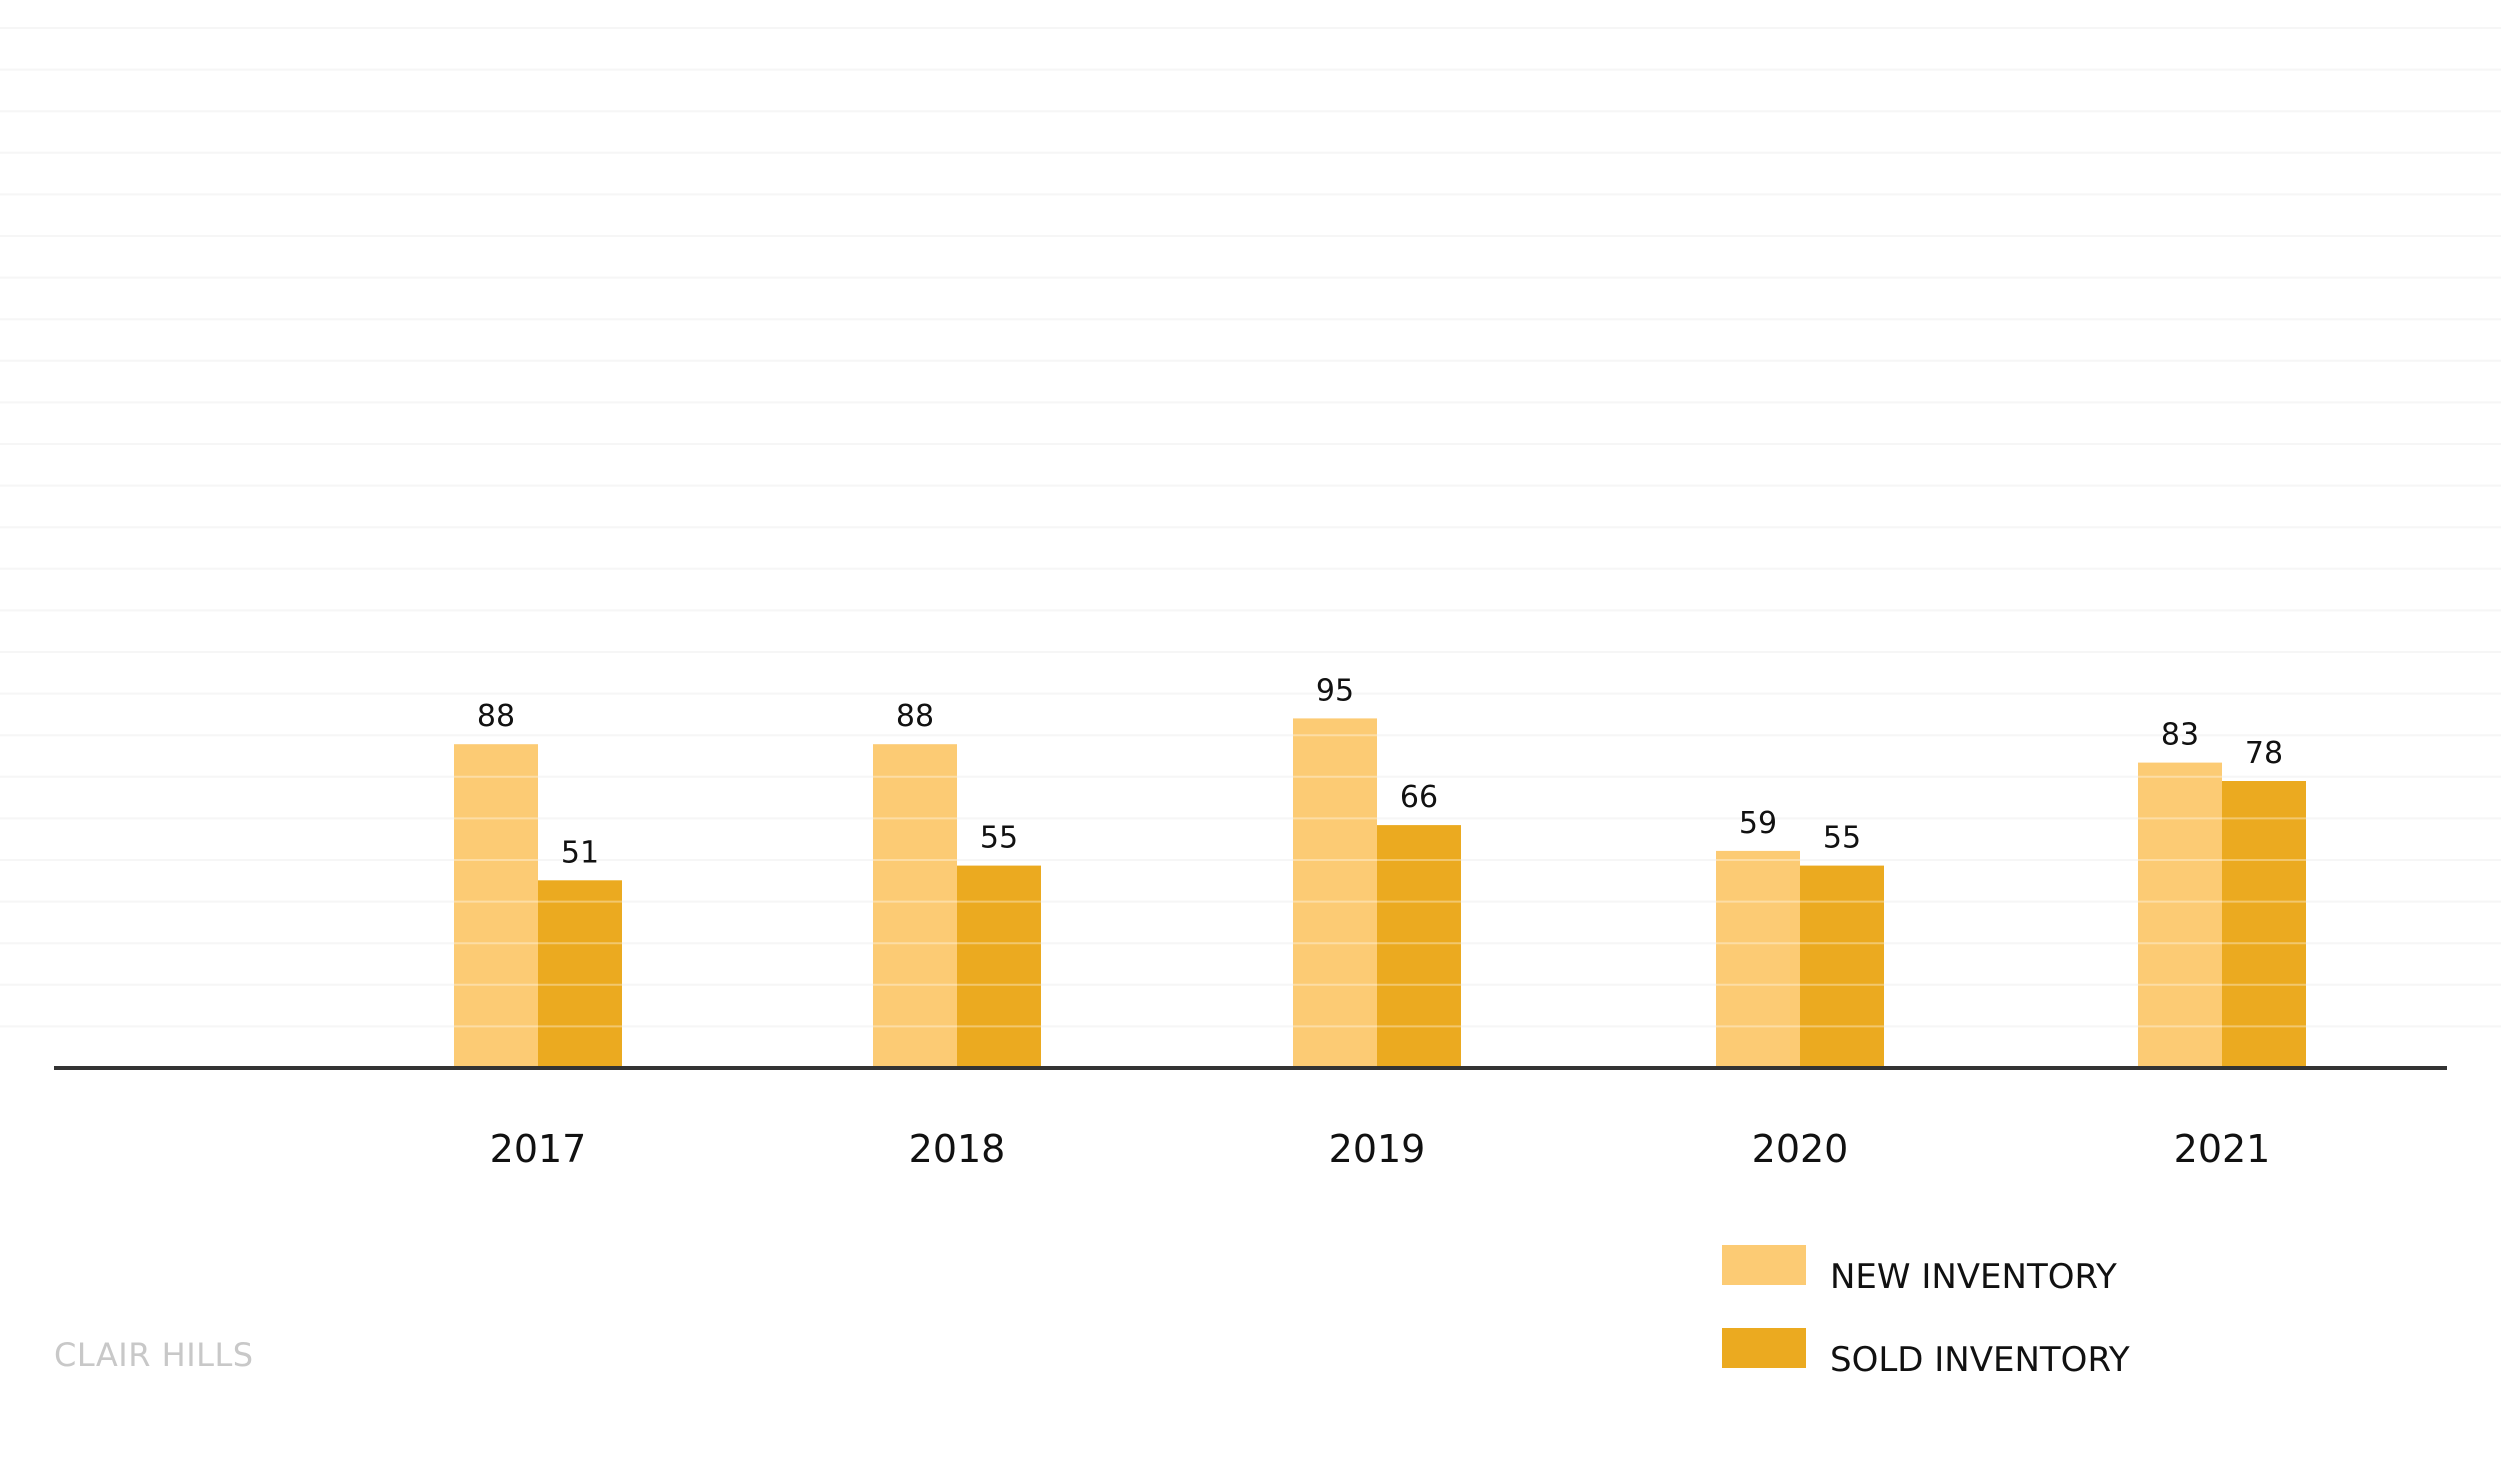 The width and height of the screenshot is (2501, 1459). What do you see at coordinates (1758, 823) in the screenshot?
I see `value-label-new-2020: 59` at bounding box center [1758, 823].